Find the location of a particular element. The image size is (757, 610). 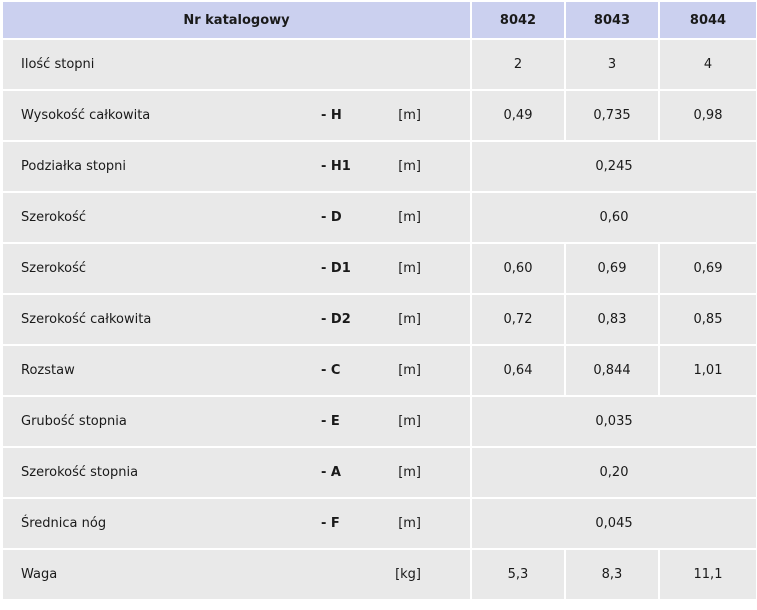

row-header-cell: Waga [kg] is located at coordinates (236, 574).